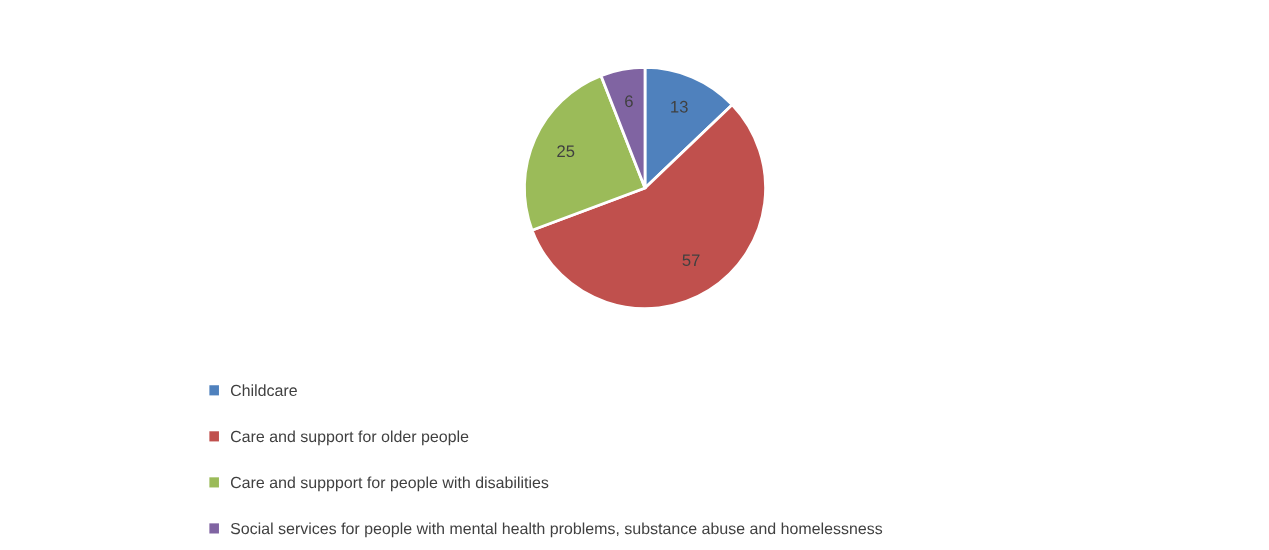 This screenshot has width=1269, height=550. Describe the element at coordinates (349, 438) in the screenshot. I see `legend-label: Care and support for older people` at that location.